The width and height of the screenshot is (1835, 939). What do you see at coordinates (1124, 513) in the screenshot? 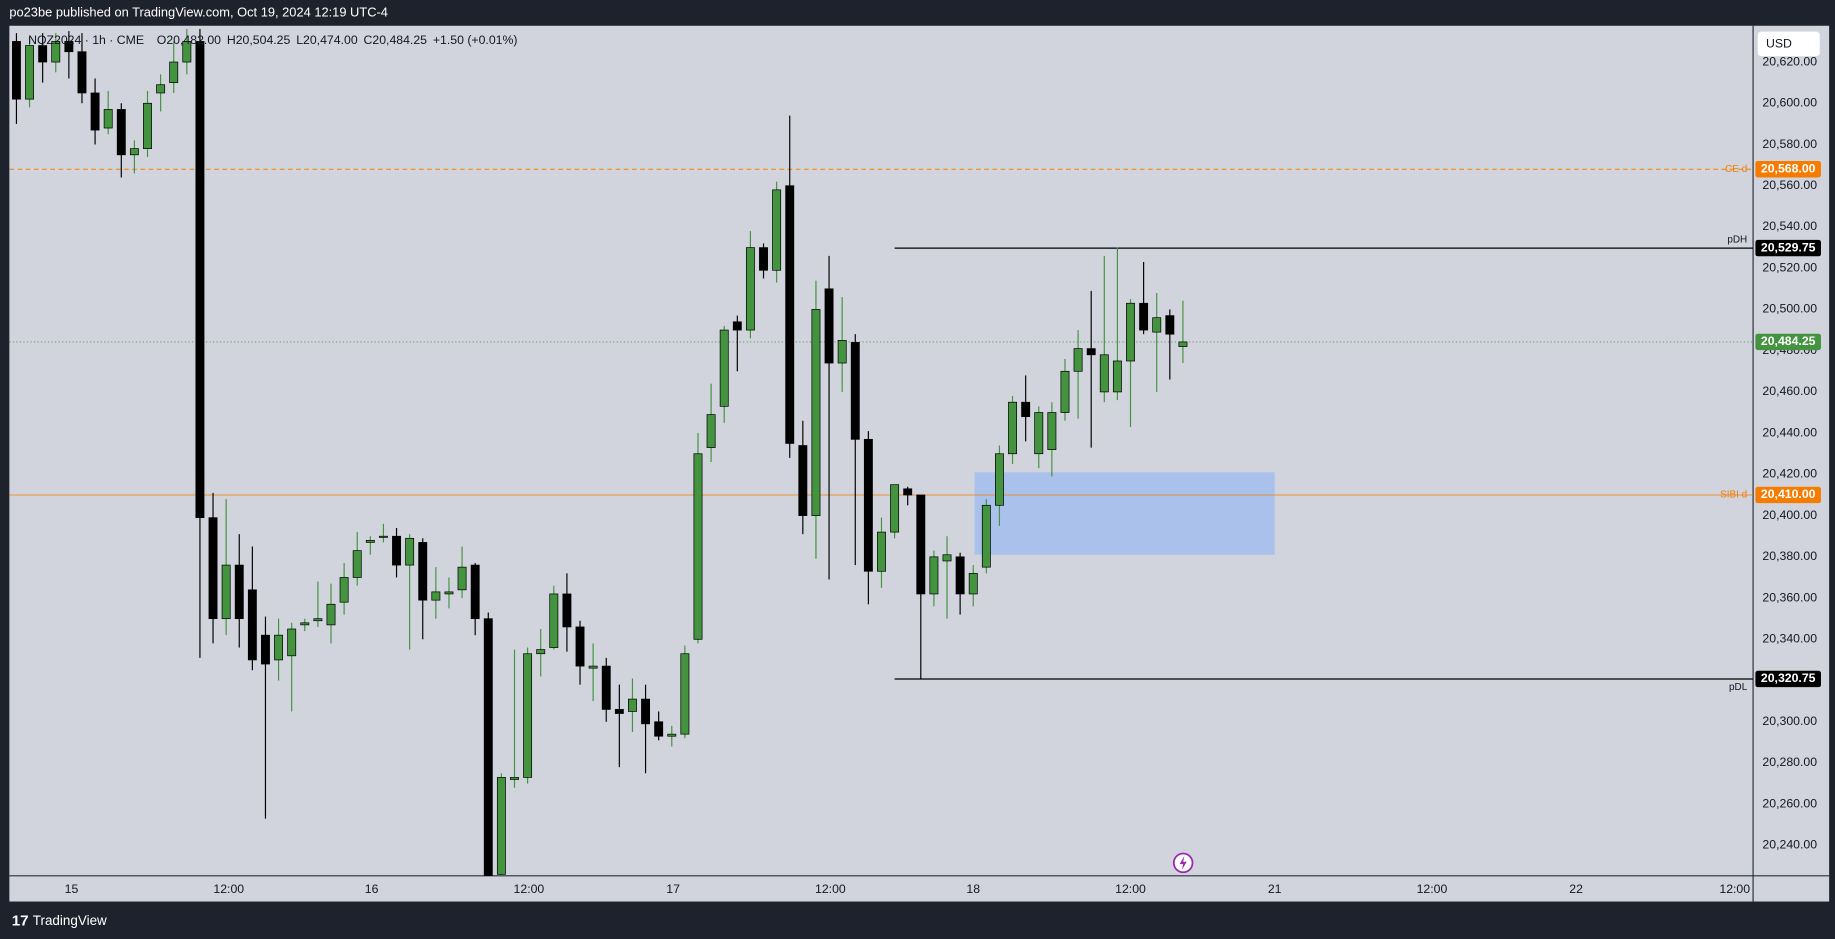
I see `sibi-zone` at bounding box center [1124, 513].